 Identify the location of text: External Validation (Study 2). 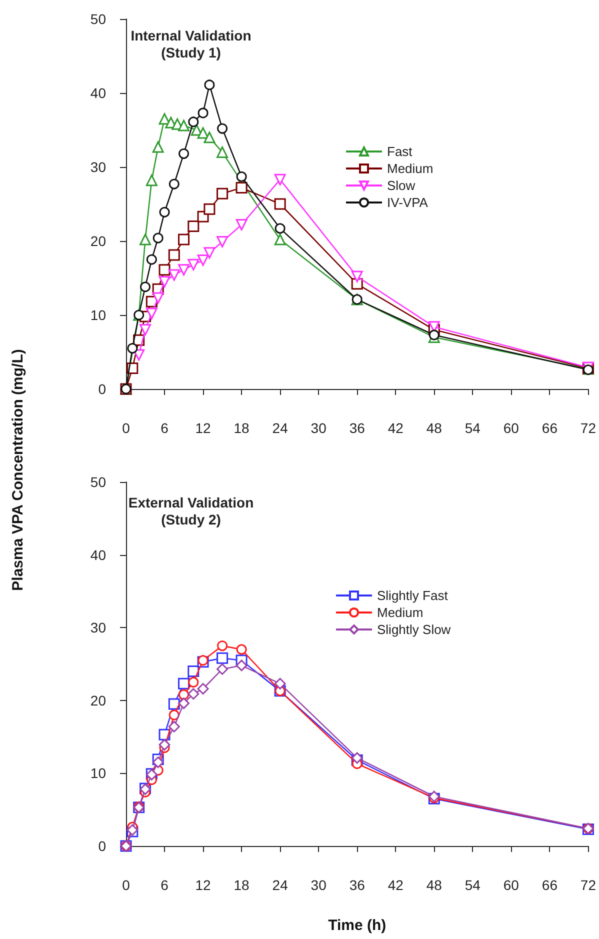
(191, 511).